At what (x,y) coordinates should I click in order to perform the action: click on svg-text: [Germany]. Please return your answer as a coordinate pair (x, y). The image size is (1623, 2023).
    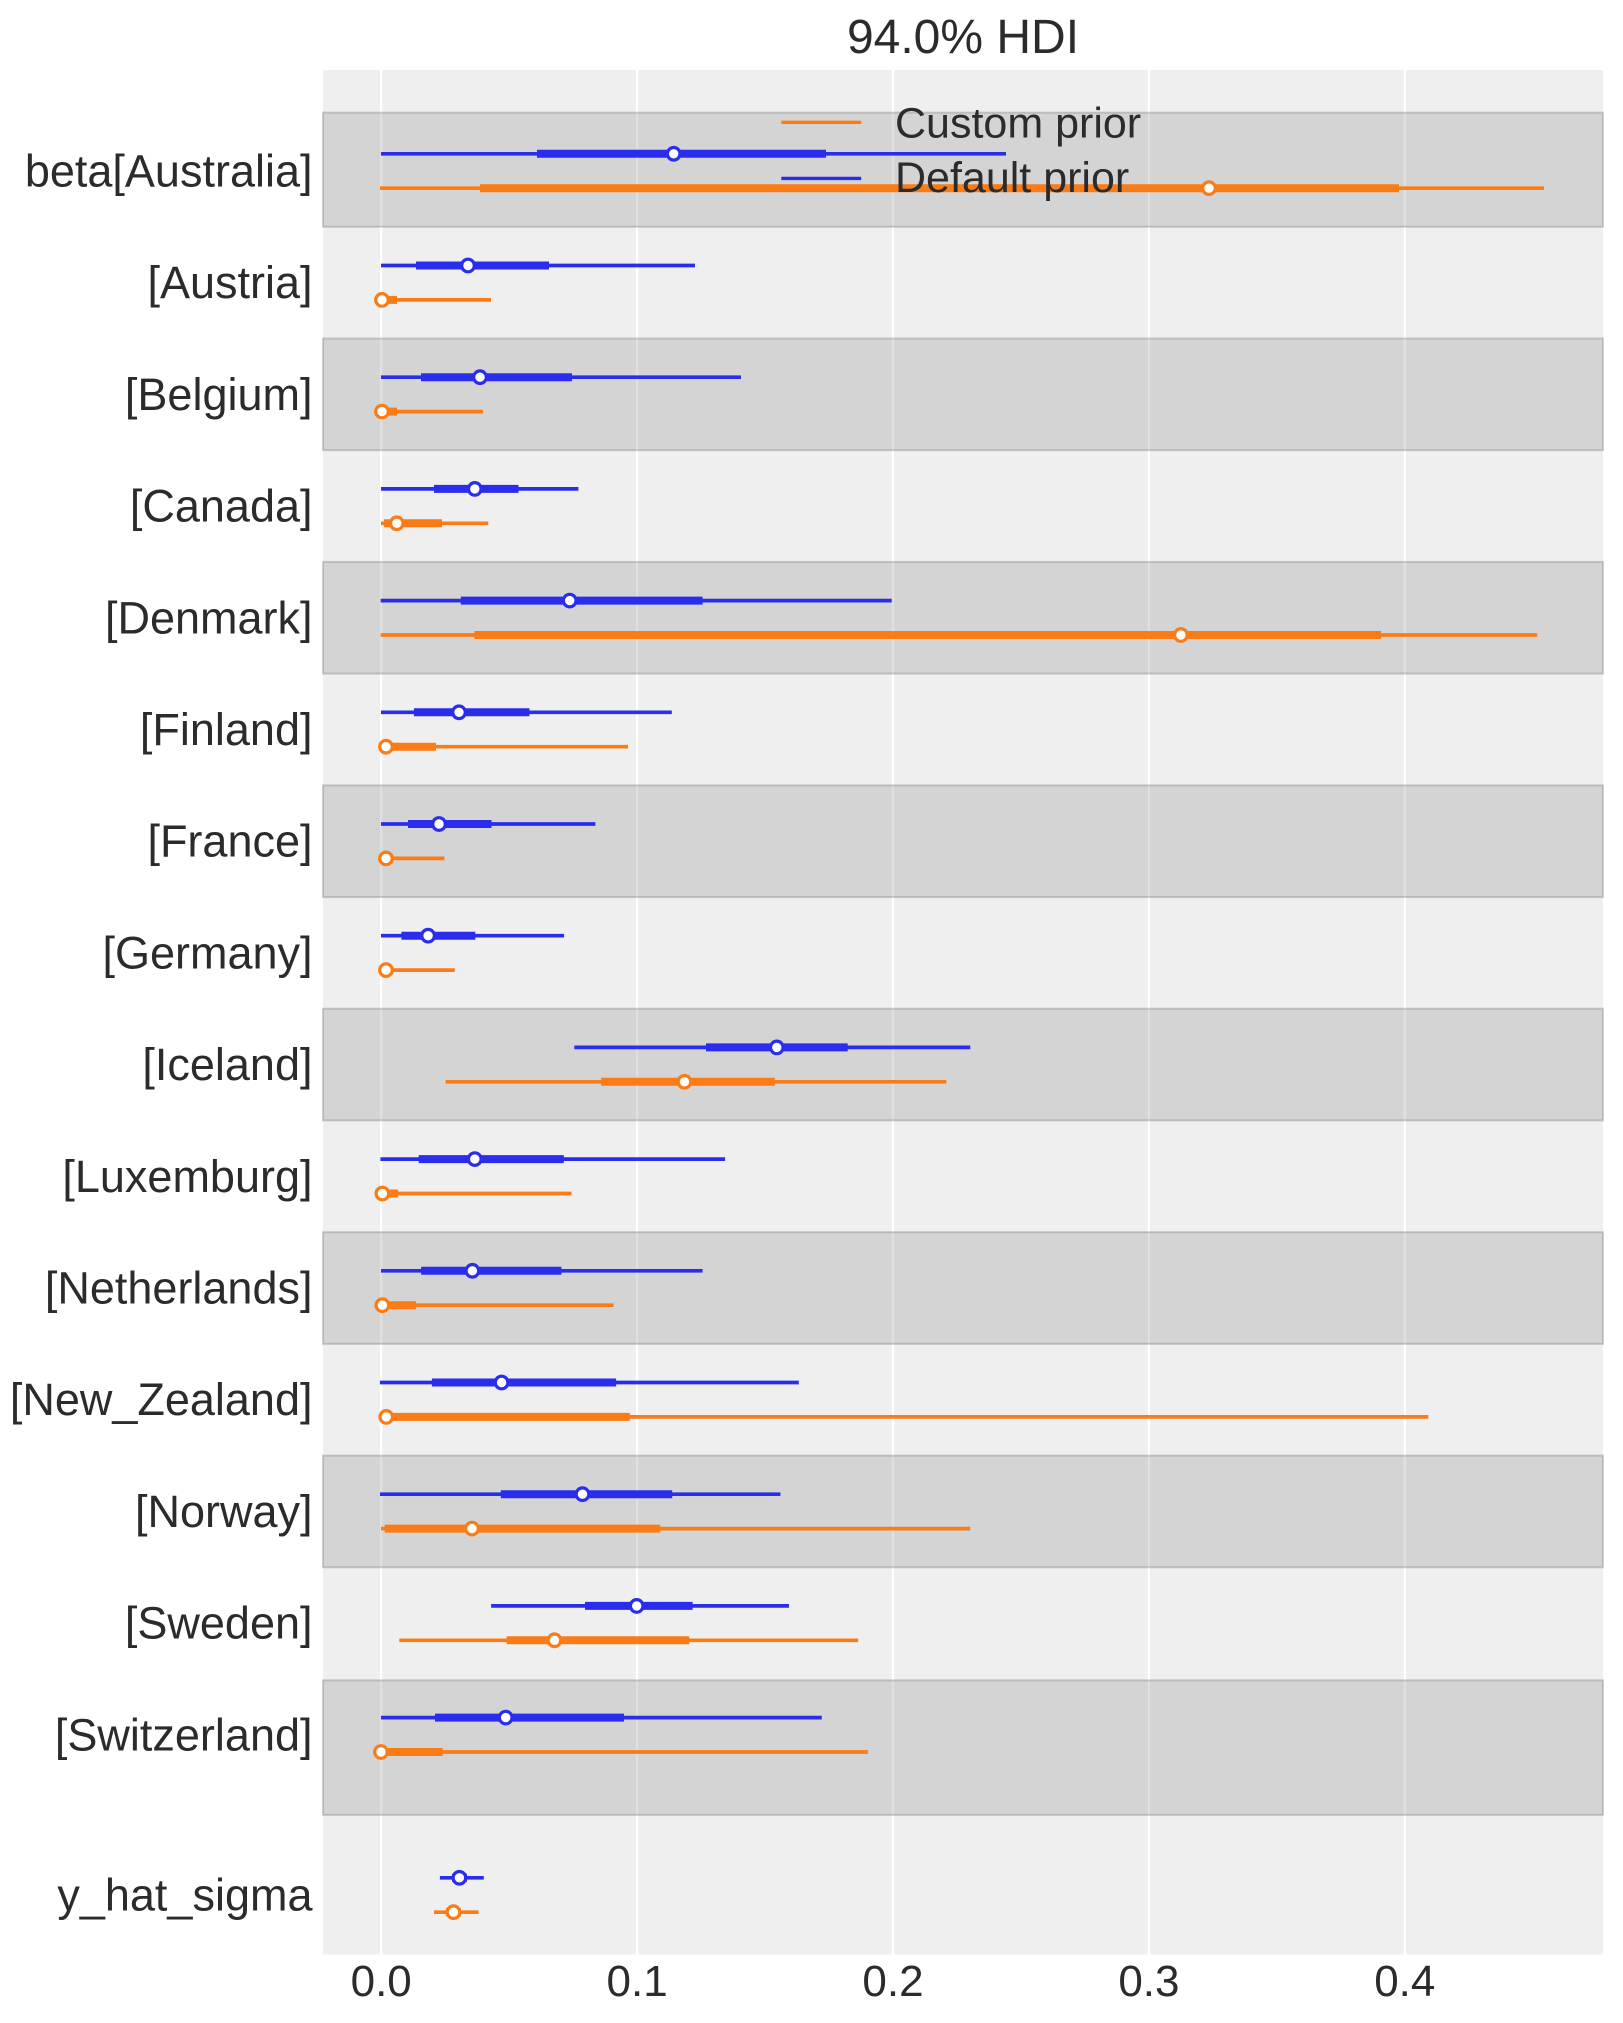
    Looking at the image, I should click on (207, 952).